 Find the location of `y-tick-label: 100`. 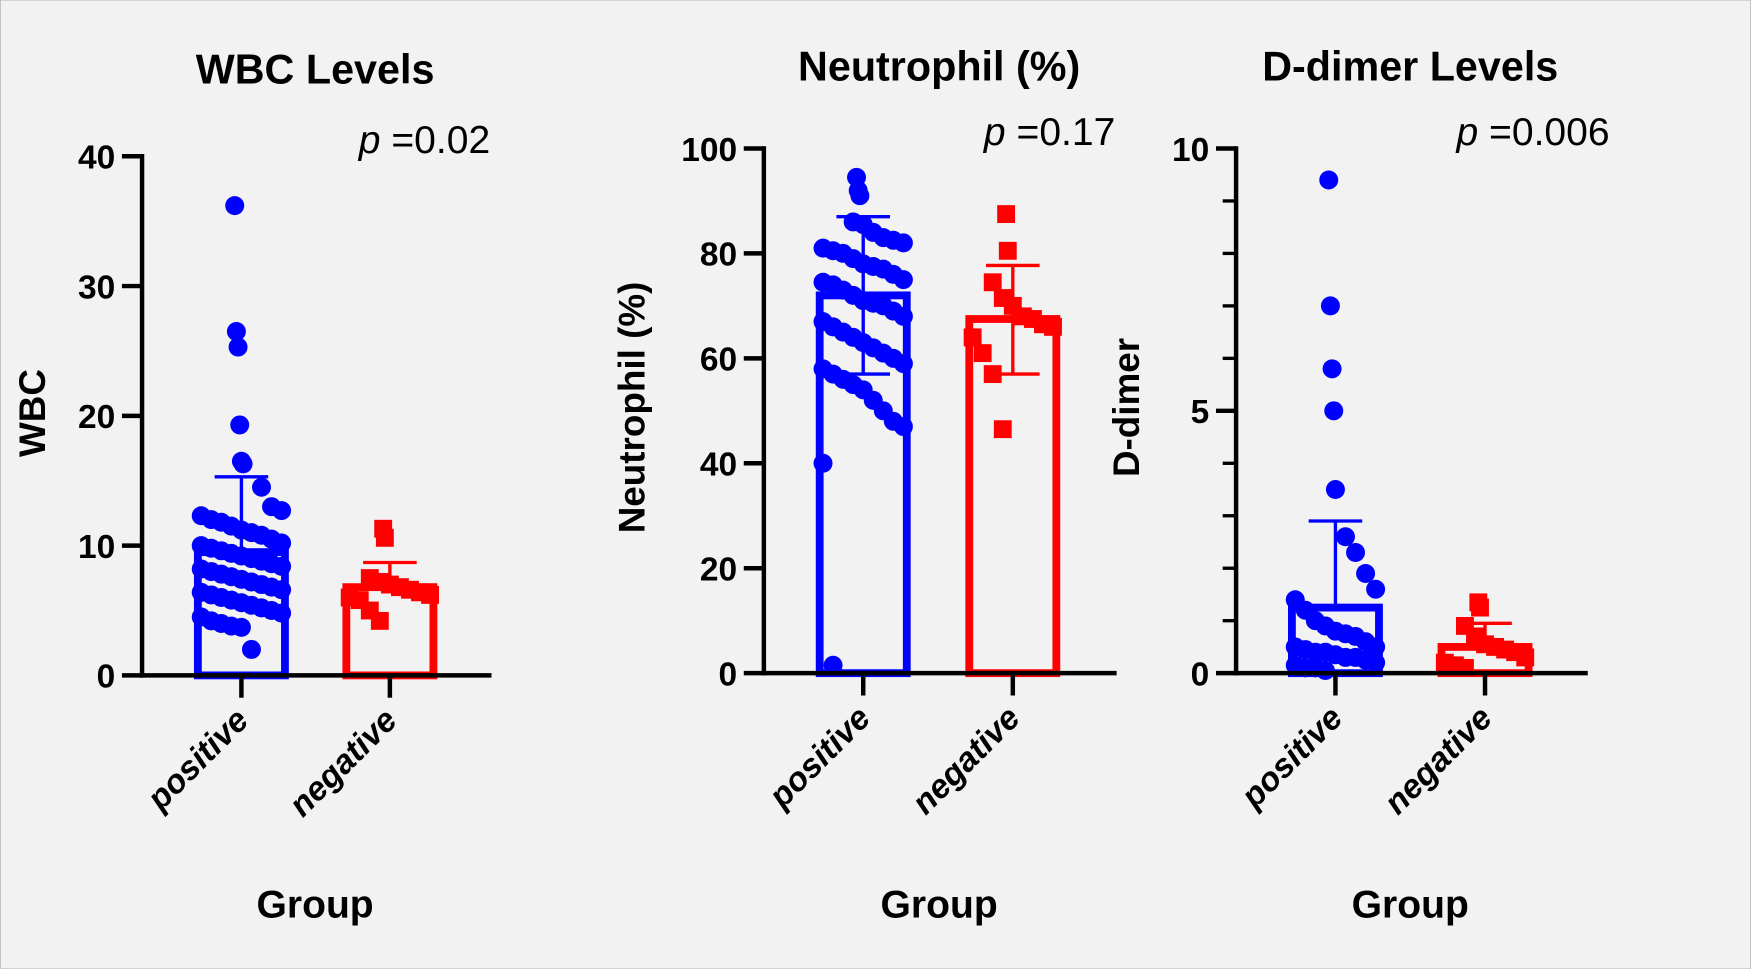

y-tick-label: 100 is located at coordinates (709, 150).